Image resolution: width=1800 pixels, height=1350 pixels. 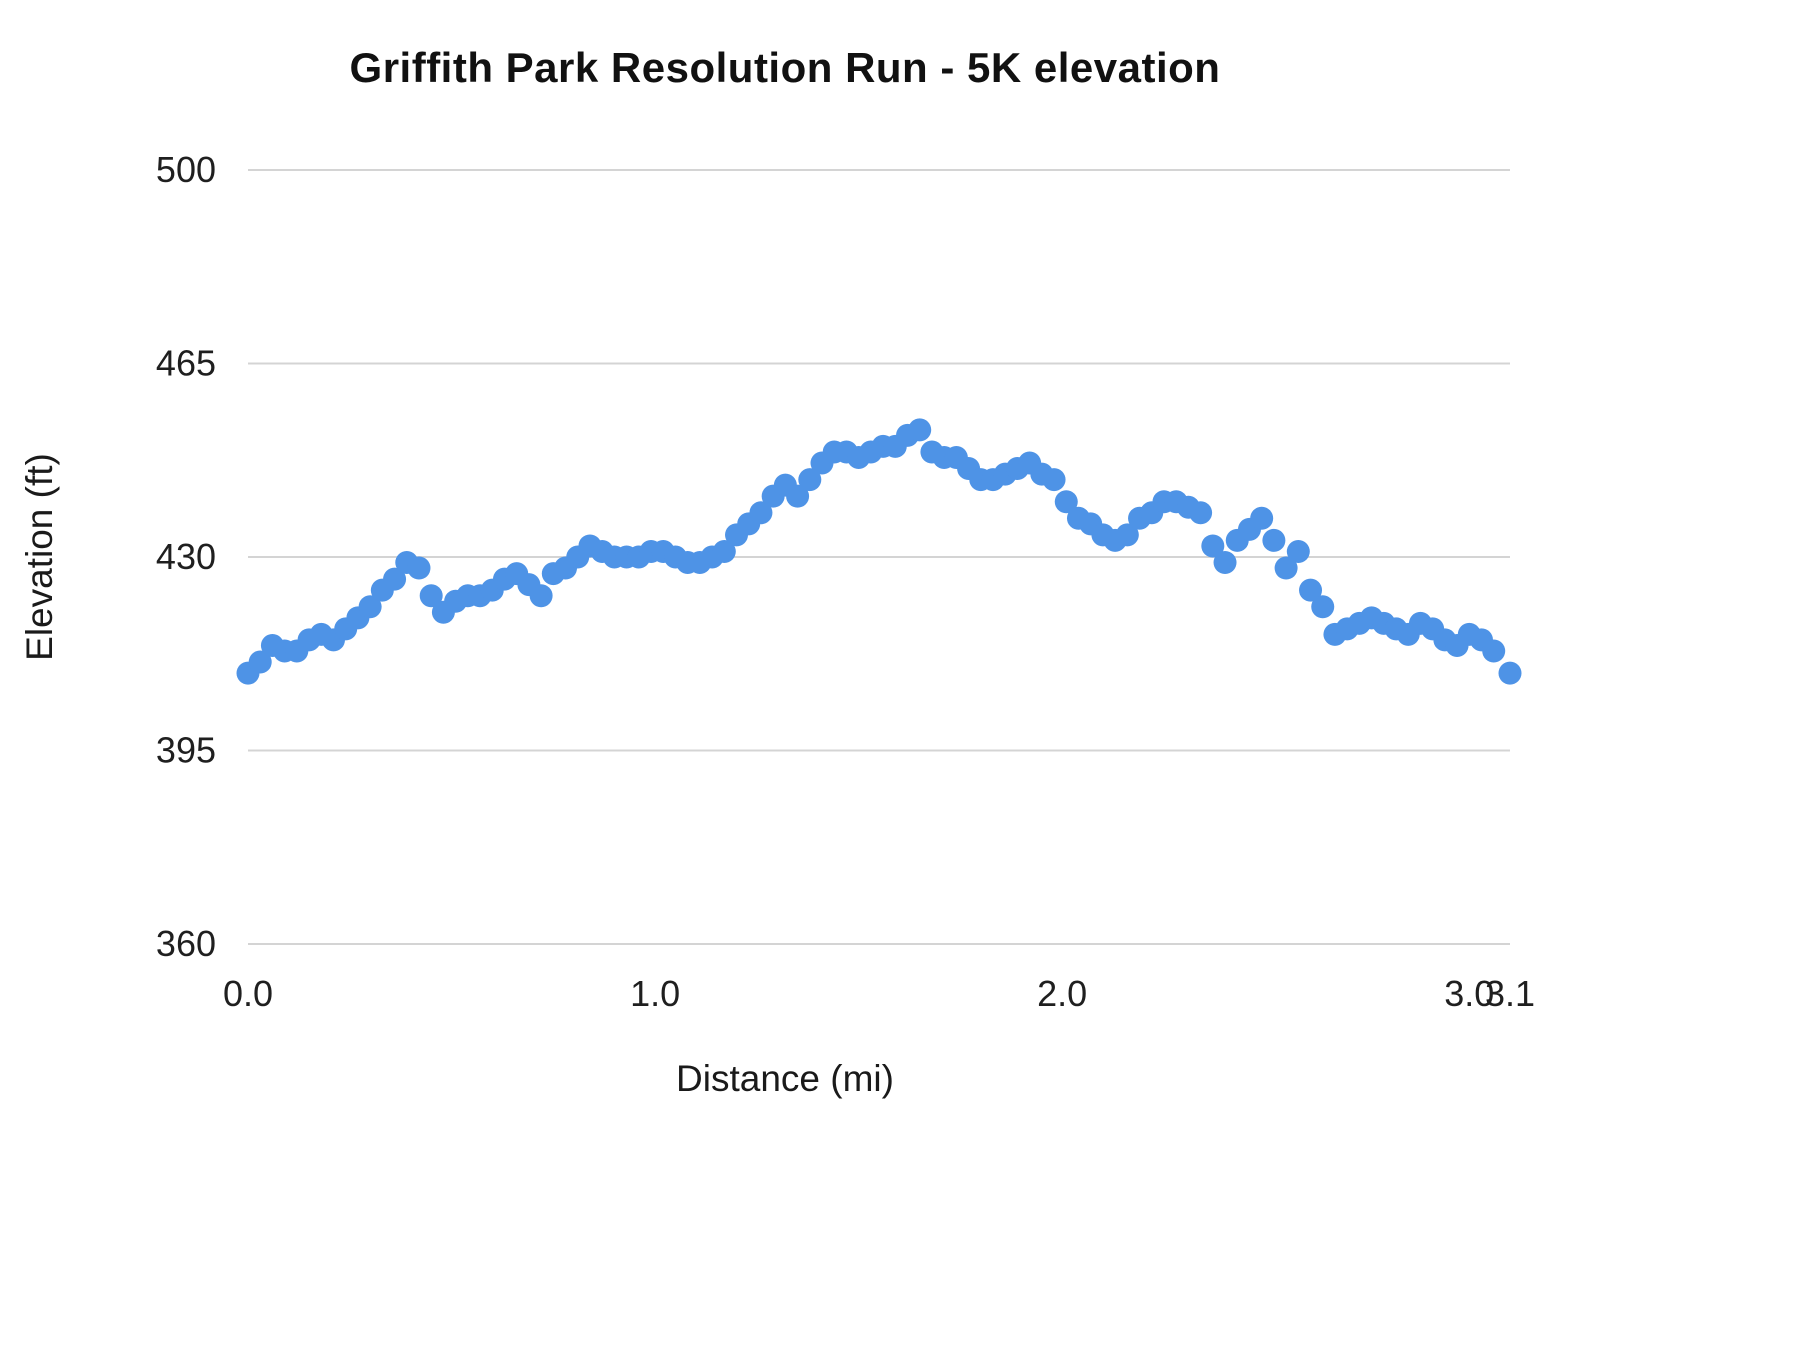 What do you see at coordinates (655, 993) in the screenshot?
I see `x-tick-label: 1.0` at bounding box center [655, 993].